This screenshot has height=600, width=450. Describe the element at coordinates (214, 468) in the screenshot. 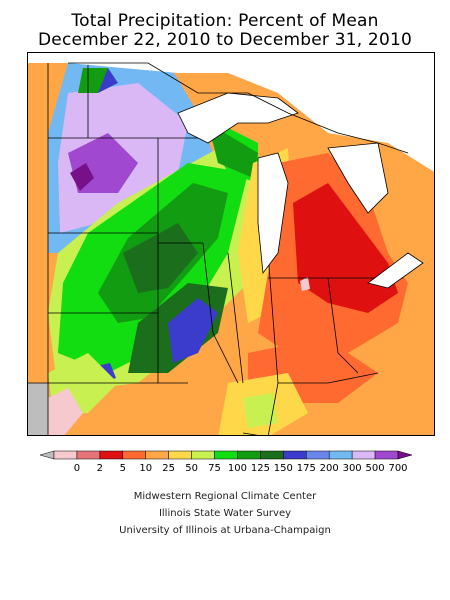

I see `legend-label: 75` at that location.